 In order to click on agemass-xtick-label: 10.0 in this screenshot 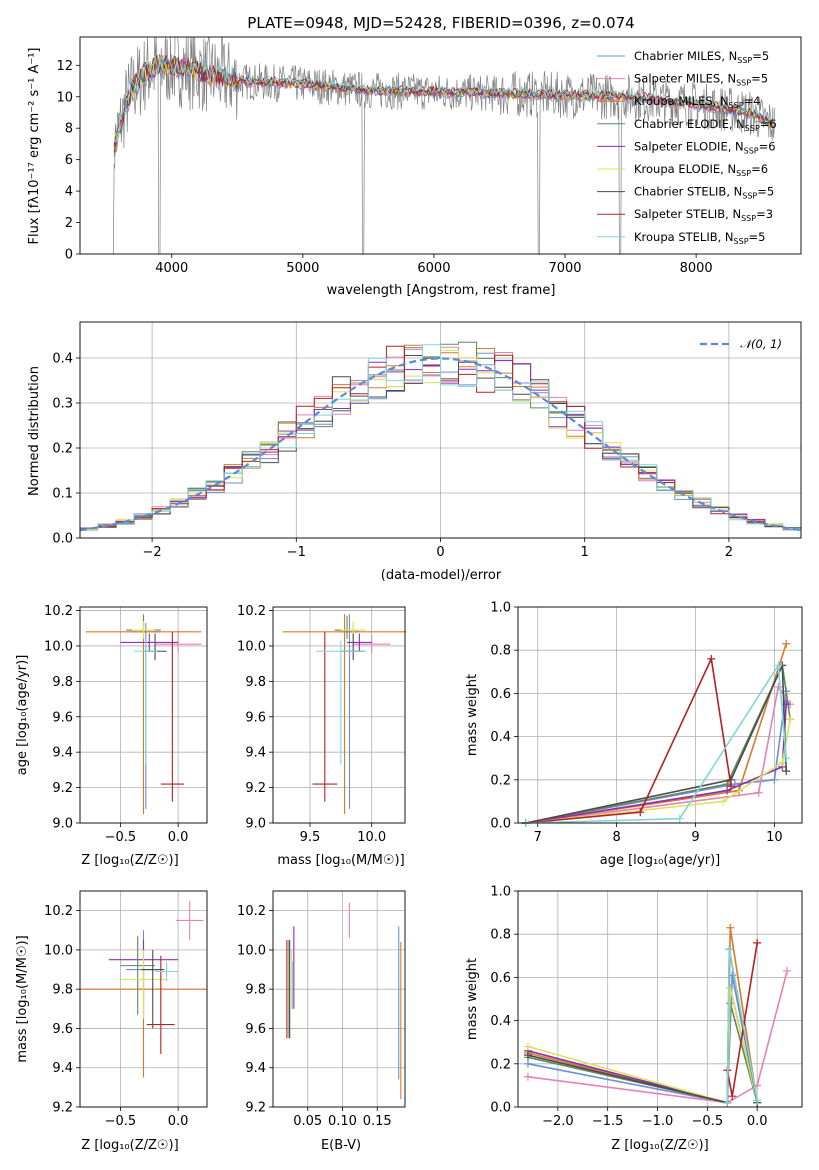, I will do `click(371, 837)`.